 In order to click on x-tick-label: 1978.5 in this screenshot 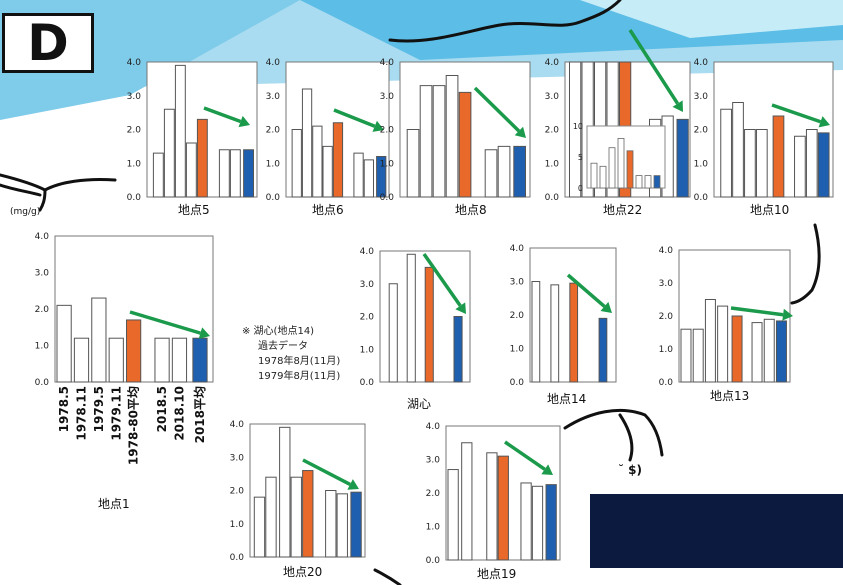, I will do `click(64, 409)`.